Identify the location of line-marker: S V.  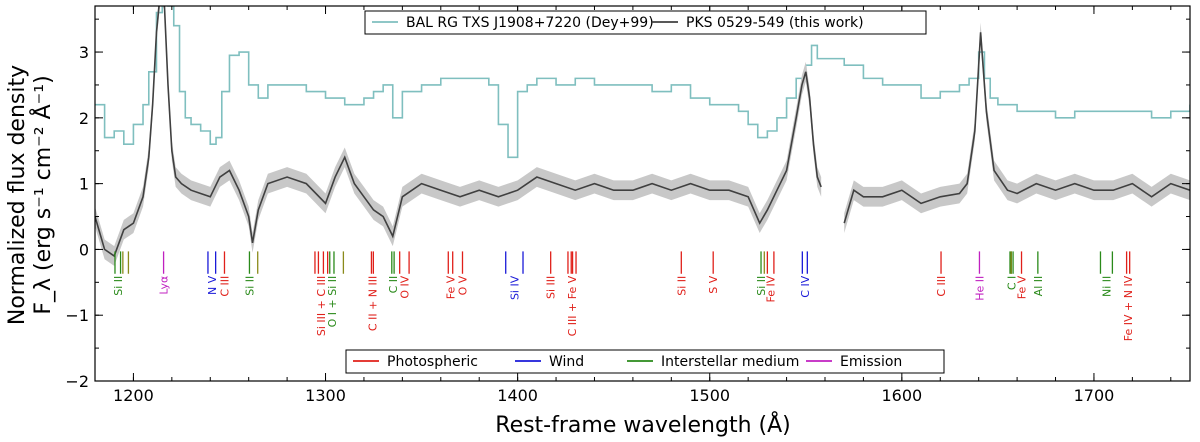
(713, 272).